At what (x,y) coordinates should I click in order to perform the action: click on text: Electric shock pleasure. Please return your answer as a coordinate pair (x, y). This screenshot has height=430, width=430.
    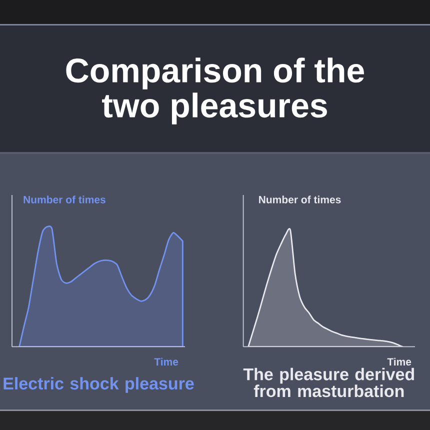
    Looking at the image, I should click on (99, 385).